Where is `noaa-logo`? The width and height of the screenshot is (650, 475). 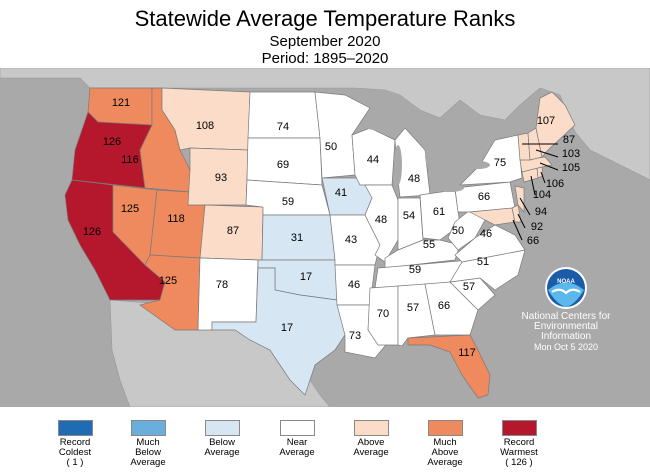
noaa-logo is located at coordinates (566, 288).